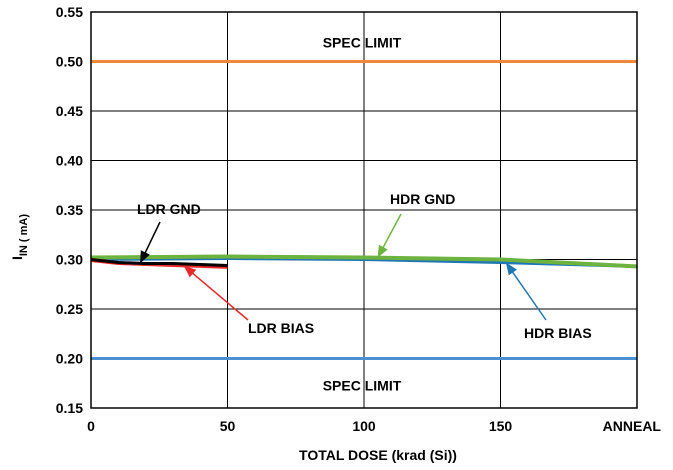 This screenshot has height=470, width=673. Describe the element at coordinates (91, 426) in the screenshot. I see `x-tick-label: 0` at that location.